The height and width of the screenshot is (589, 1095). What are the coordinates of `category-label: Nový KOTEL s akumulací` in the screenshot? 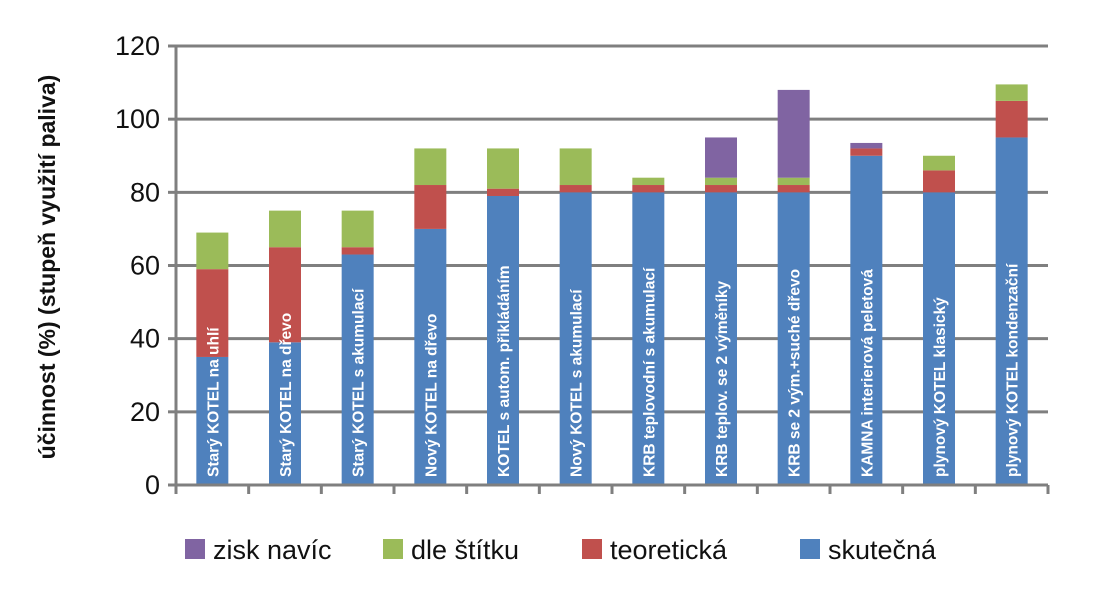 It's located at (577, 383).